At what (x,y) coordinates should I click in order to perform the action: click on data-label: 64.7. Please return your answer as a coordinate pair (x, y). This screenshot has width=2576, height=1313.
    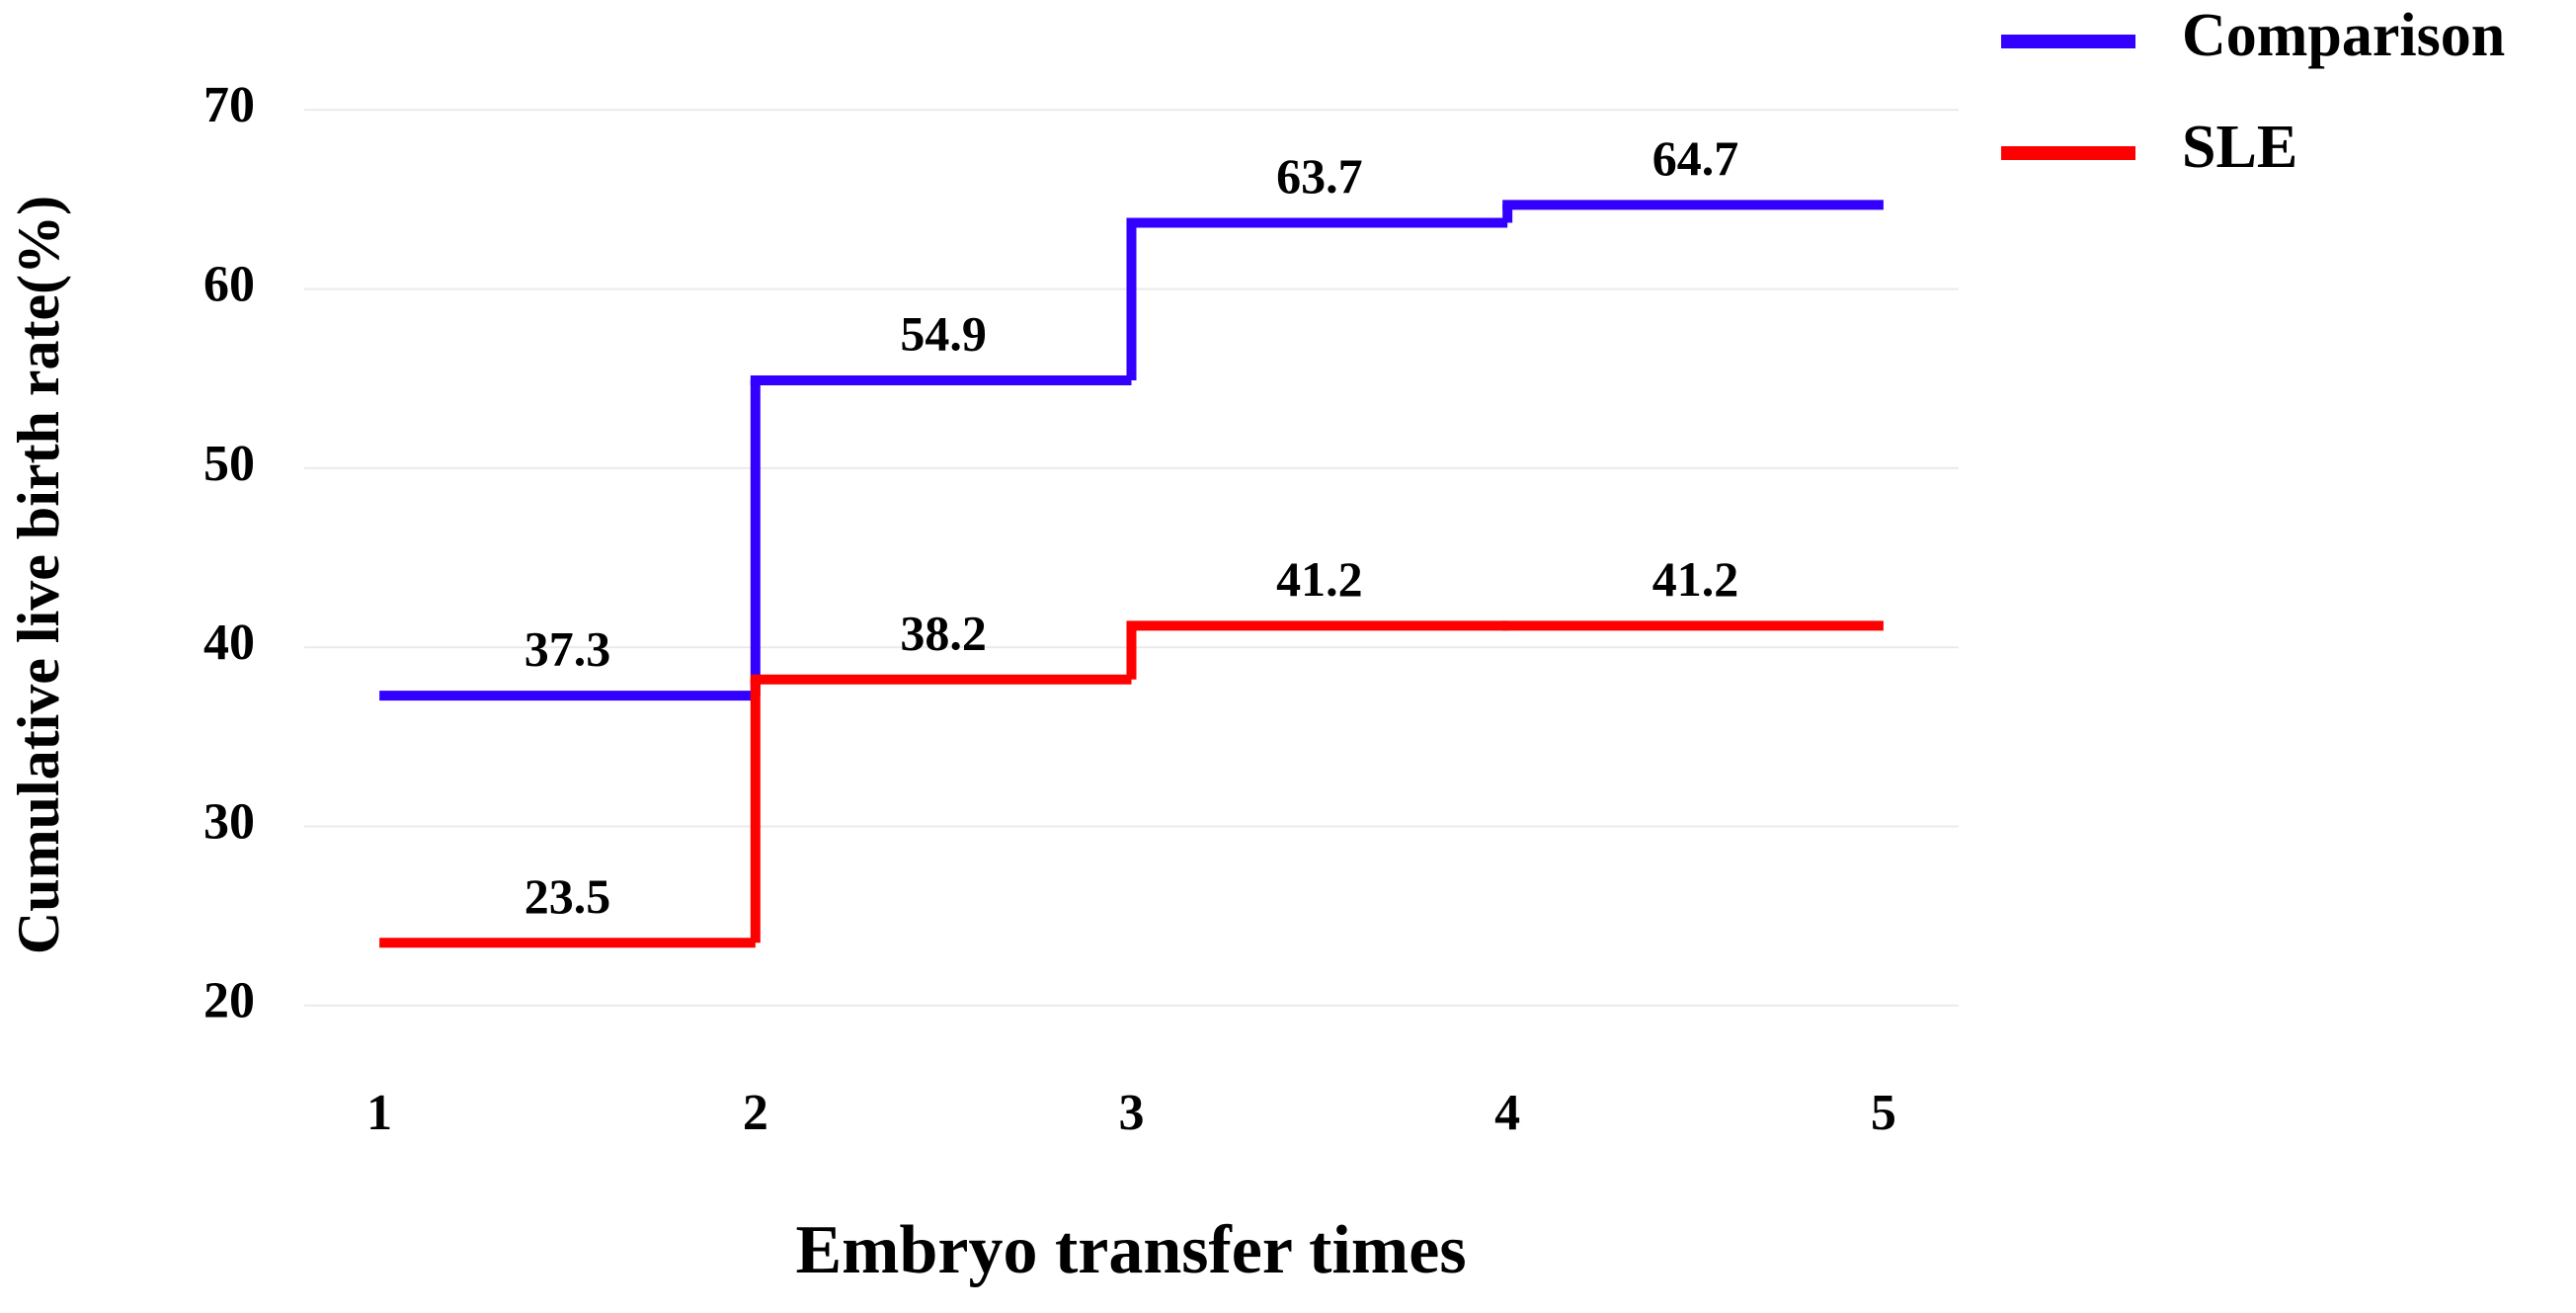
    Looking at the image, I should click on (1695, 158).